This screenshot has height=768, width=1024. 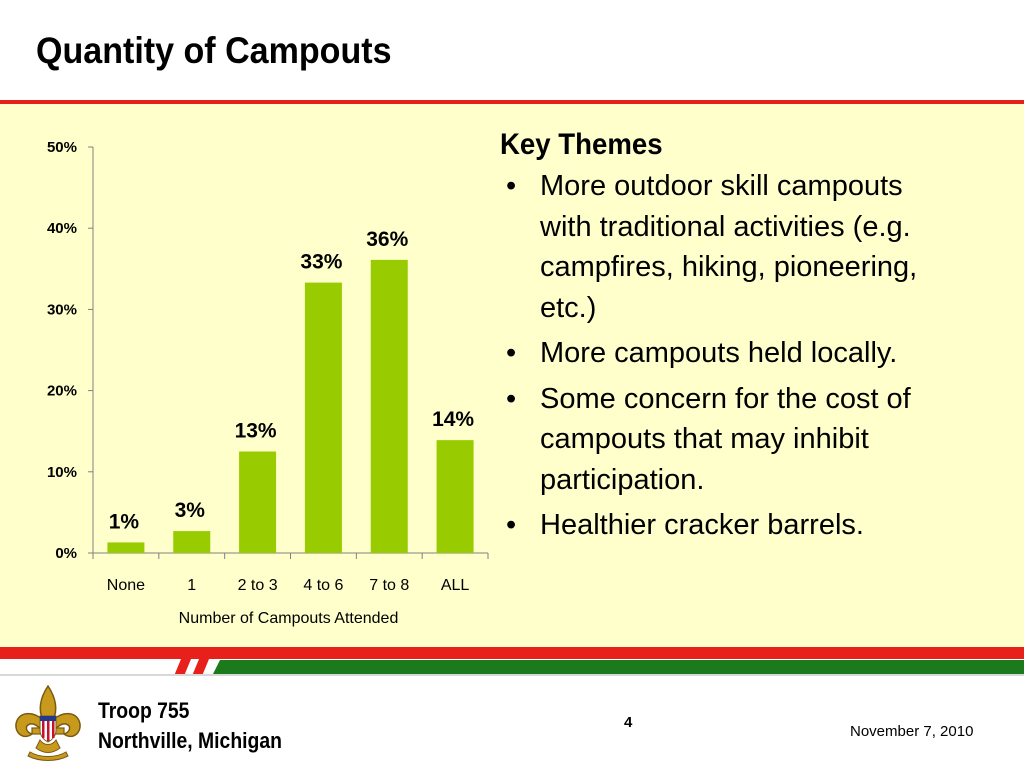 I want to click on bar-data-label: 13%, so click(x=256, y=431).